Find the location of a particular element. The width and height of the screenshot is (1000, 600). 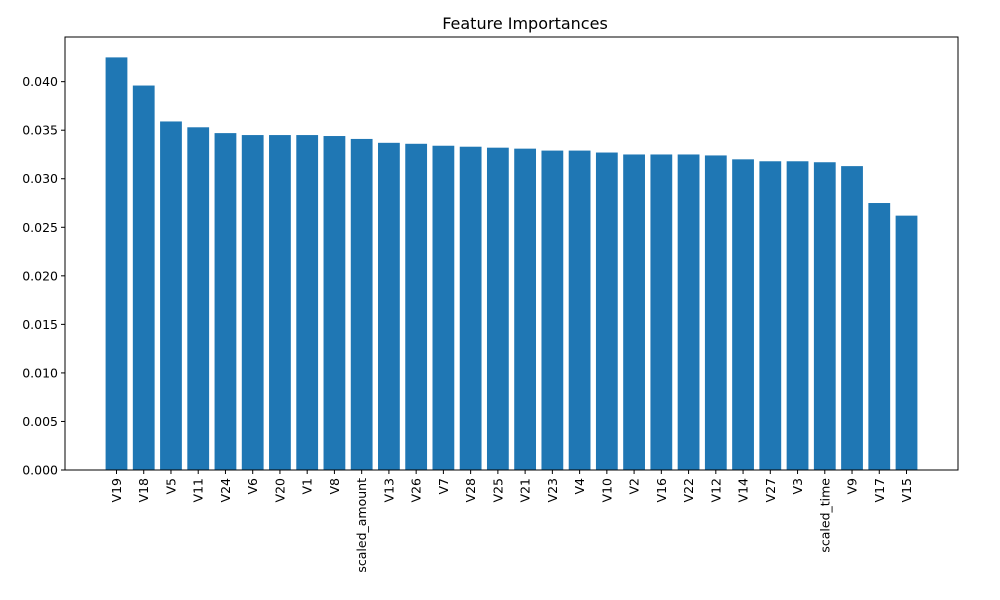

x-tick-label: V20 is located at coordinates (279, 490).